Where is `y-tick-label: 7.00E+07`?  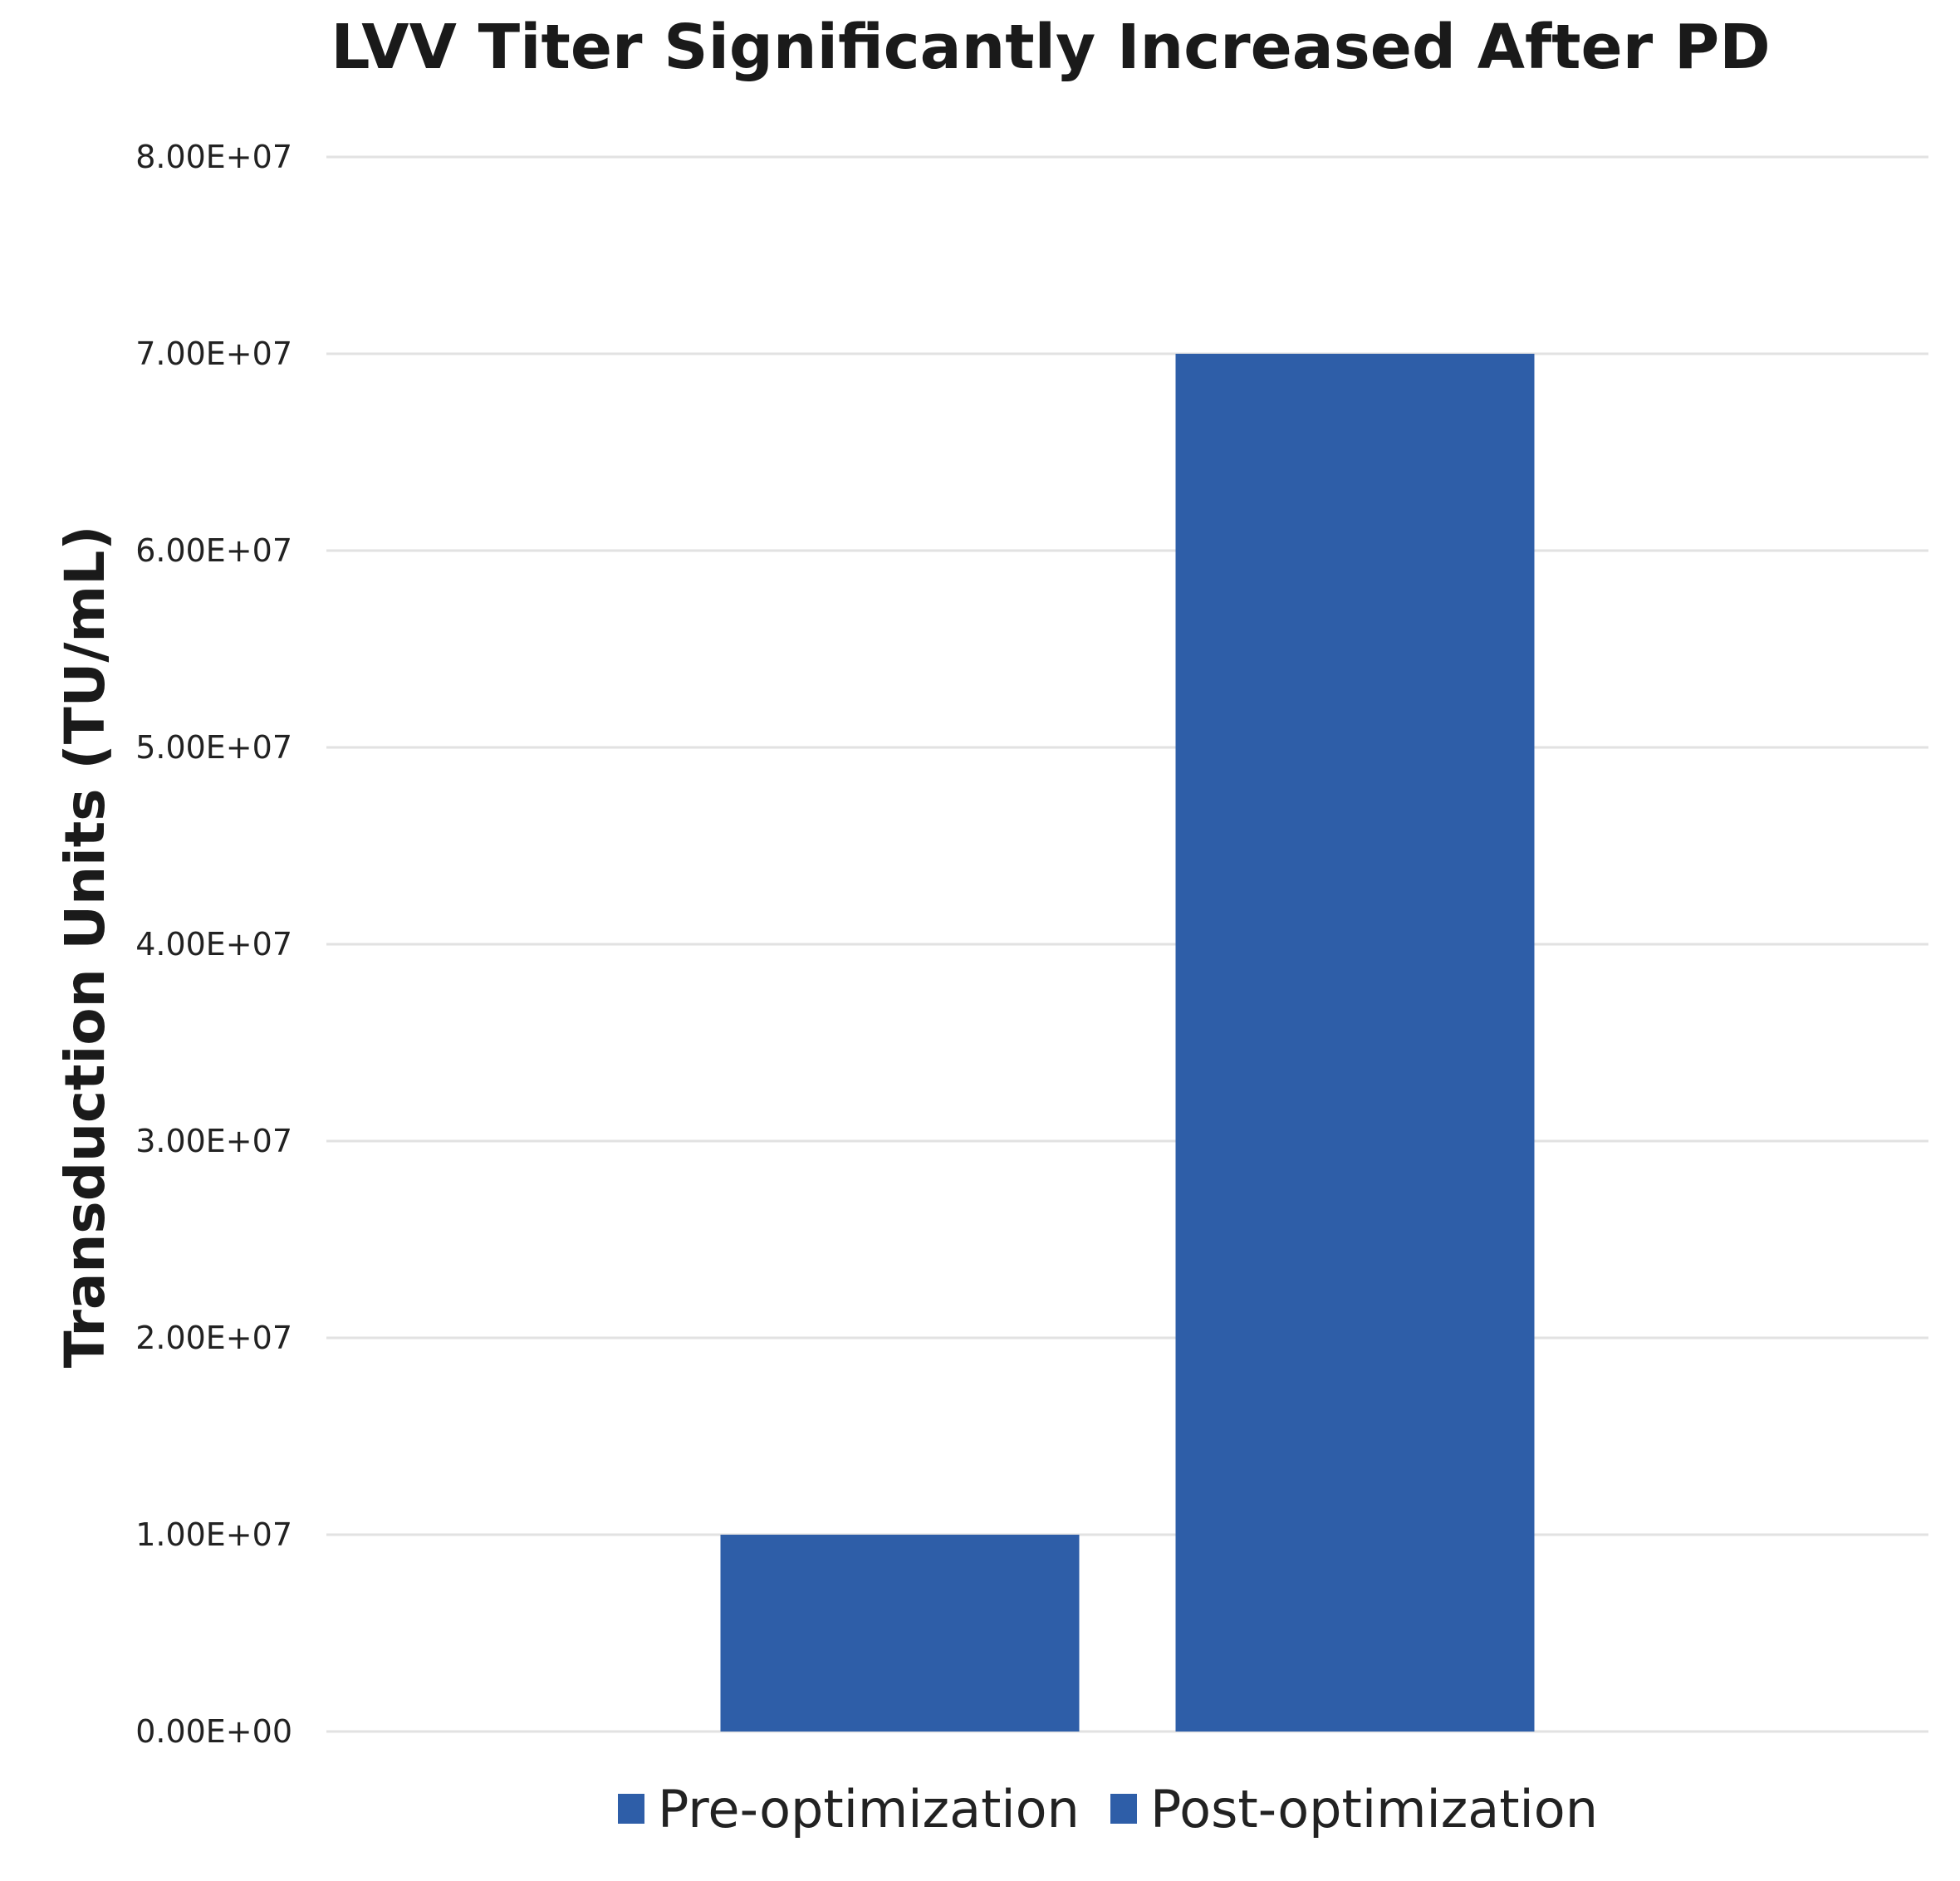
y-tick-label: 7.00E+07 is located at coordinates (213, 354).